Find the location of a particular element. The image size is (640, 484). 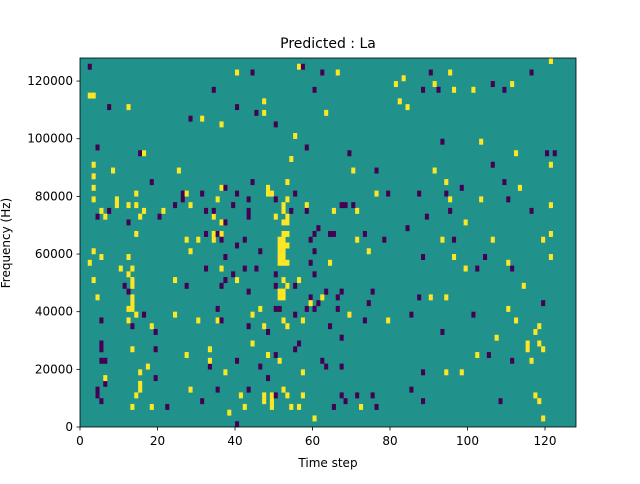

x-axis-label: Time step is located at coordinates (327, 463).